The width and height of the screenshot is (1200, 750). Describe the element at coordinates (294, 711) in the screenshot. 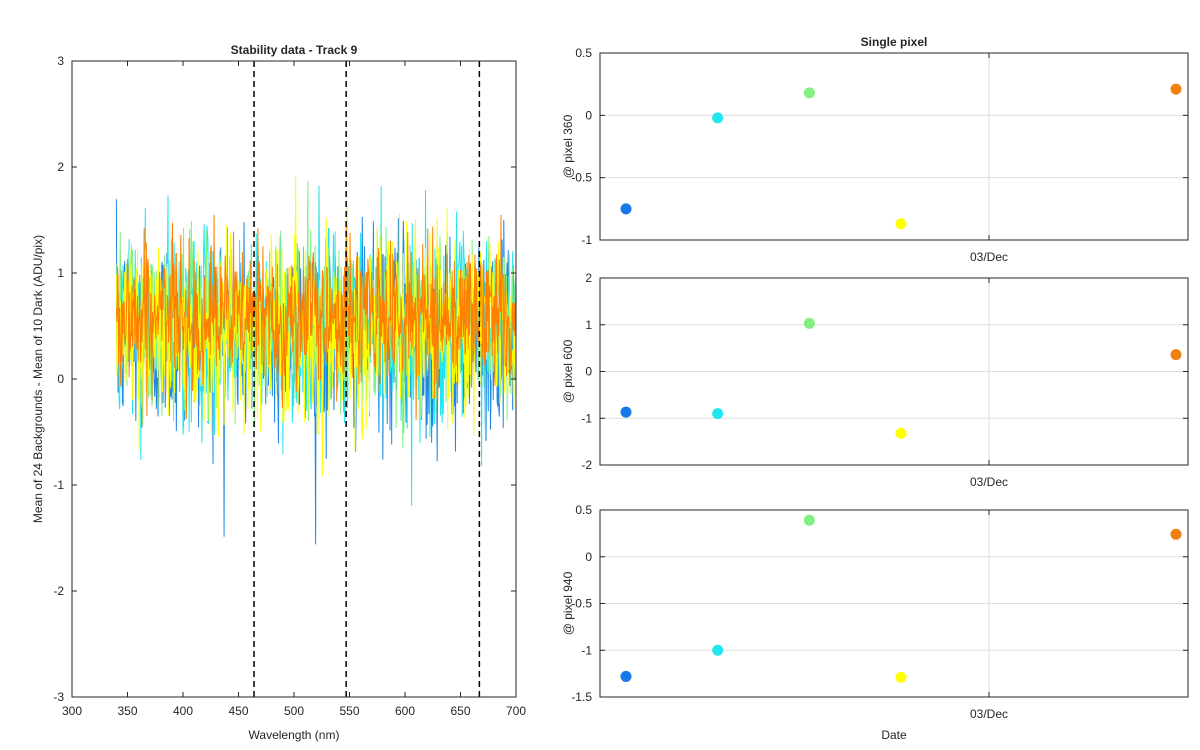

I see `x-tick-label: 500` at that location.